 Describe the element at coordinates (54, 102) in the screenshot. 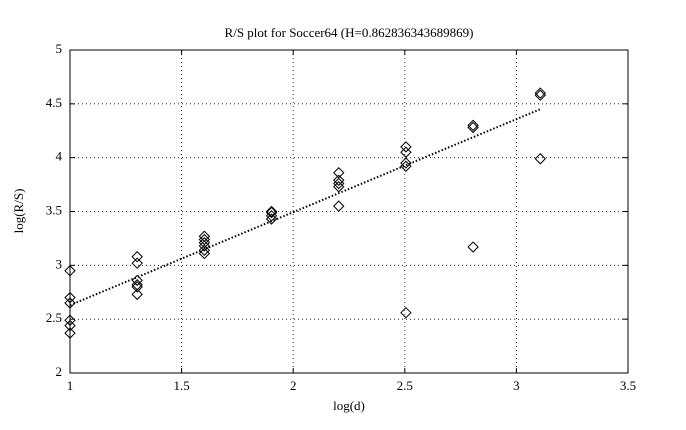

I see `y-tick-label: 4.5` at that location.